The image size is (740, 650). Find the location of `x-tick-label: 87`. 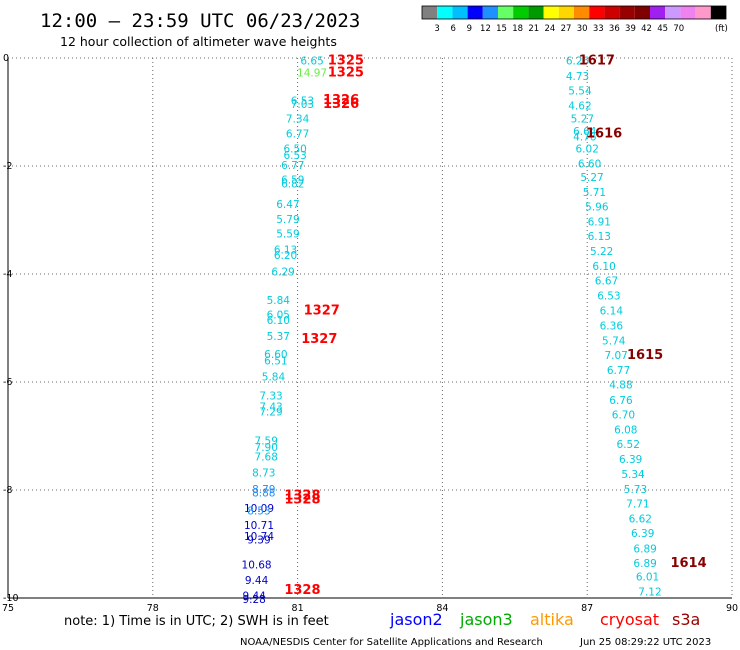

x-tick-label: 87 is located at coordinates (587, 608).